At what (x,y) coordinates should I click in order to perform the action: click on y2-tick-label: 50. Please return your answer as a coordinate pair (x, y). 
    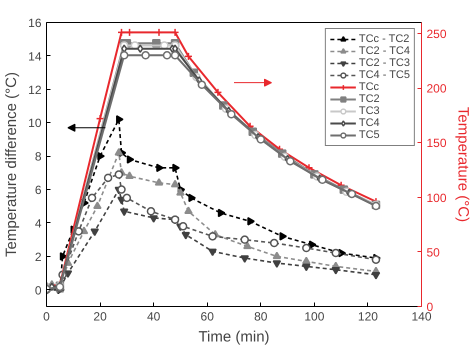
    Looking at the image, I should click on (433, 252).